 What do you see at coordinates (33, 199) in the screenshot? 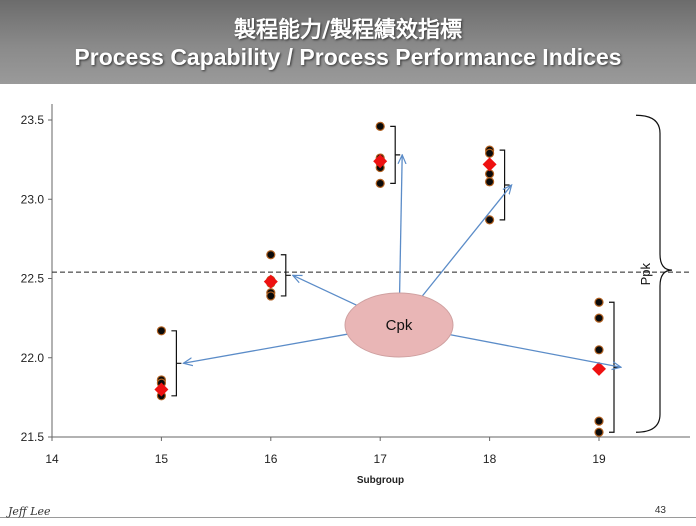
I see `y-tick-label: 23.0` at bounding box center [33, 199].